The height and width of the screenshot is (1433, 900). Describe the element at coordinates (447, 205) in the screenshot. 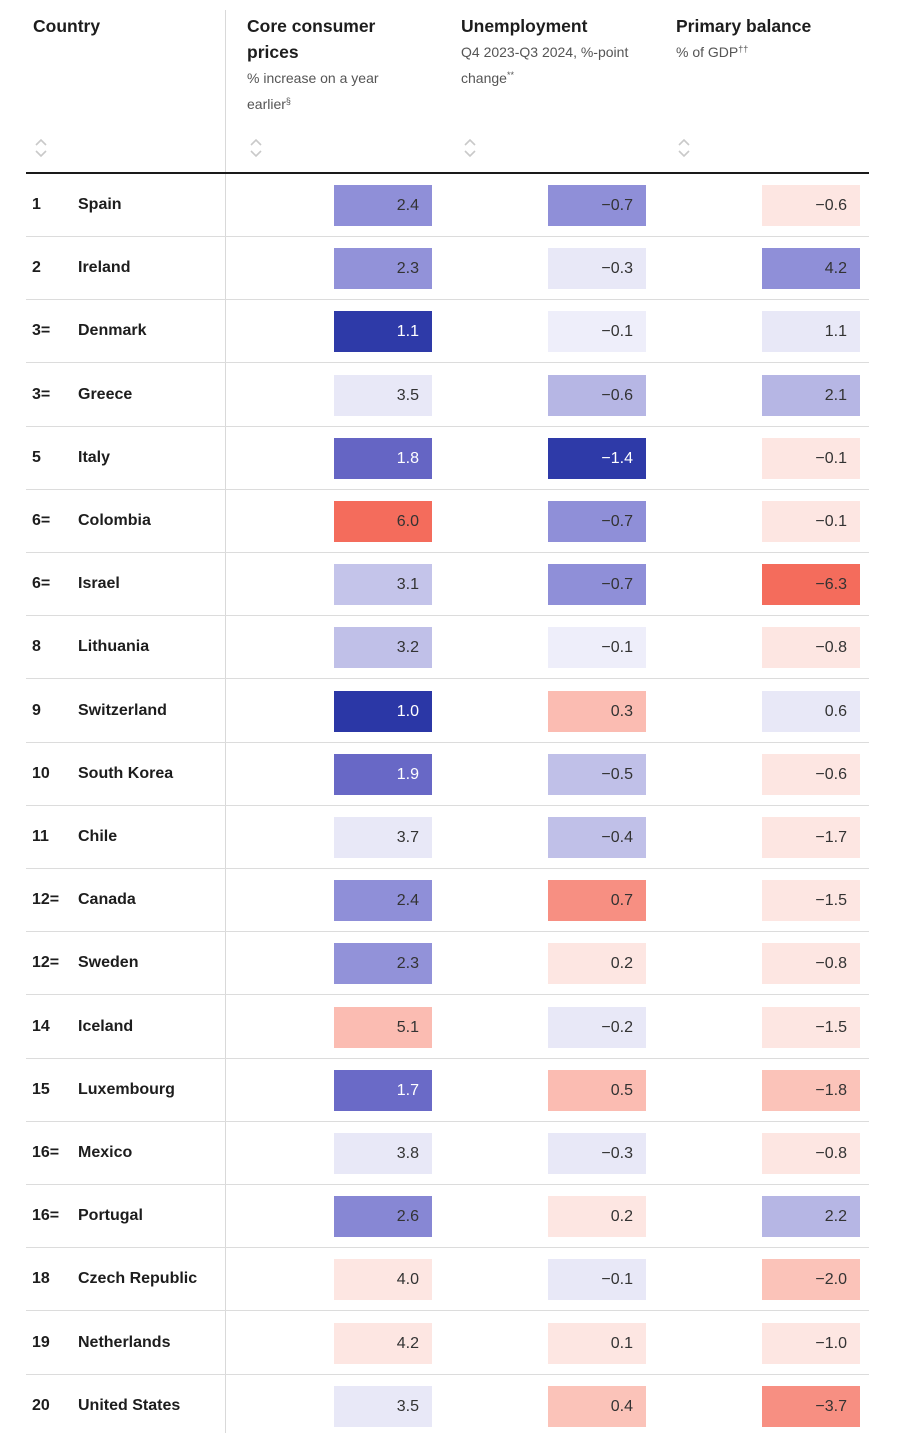

I see `table-row: 1 Spain 2.4 −0.7 −0.6` at that location.